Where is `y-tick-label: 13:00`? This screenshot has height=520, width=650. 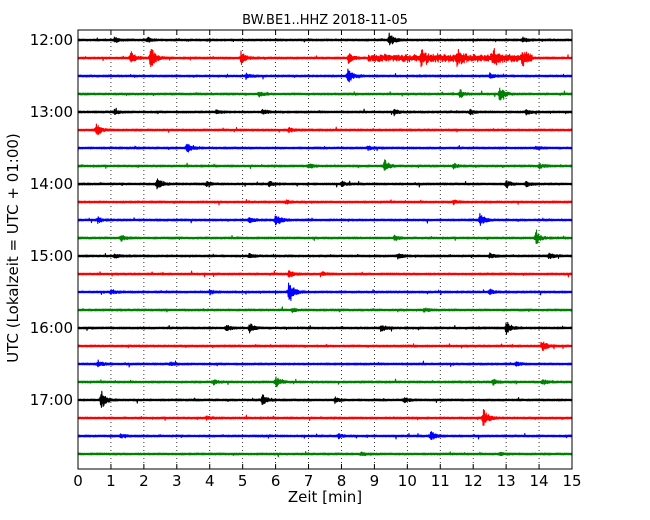
y-tick-label: 13:00 is located at coordinates (51, 112).